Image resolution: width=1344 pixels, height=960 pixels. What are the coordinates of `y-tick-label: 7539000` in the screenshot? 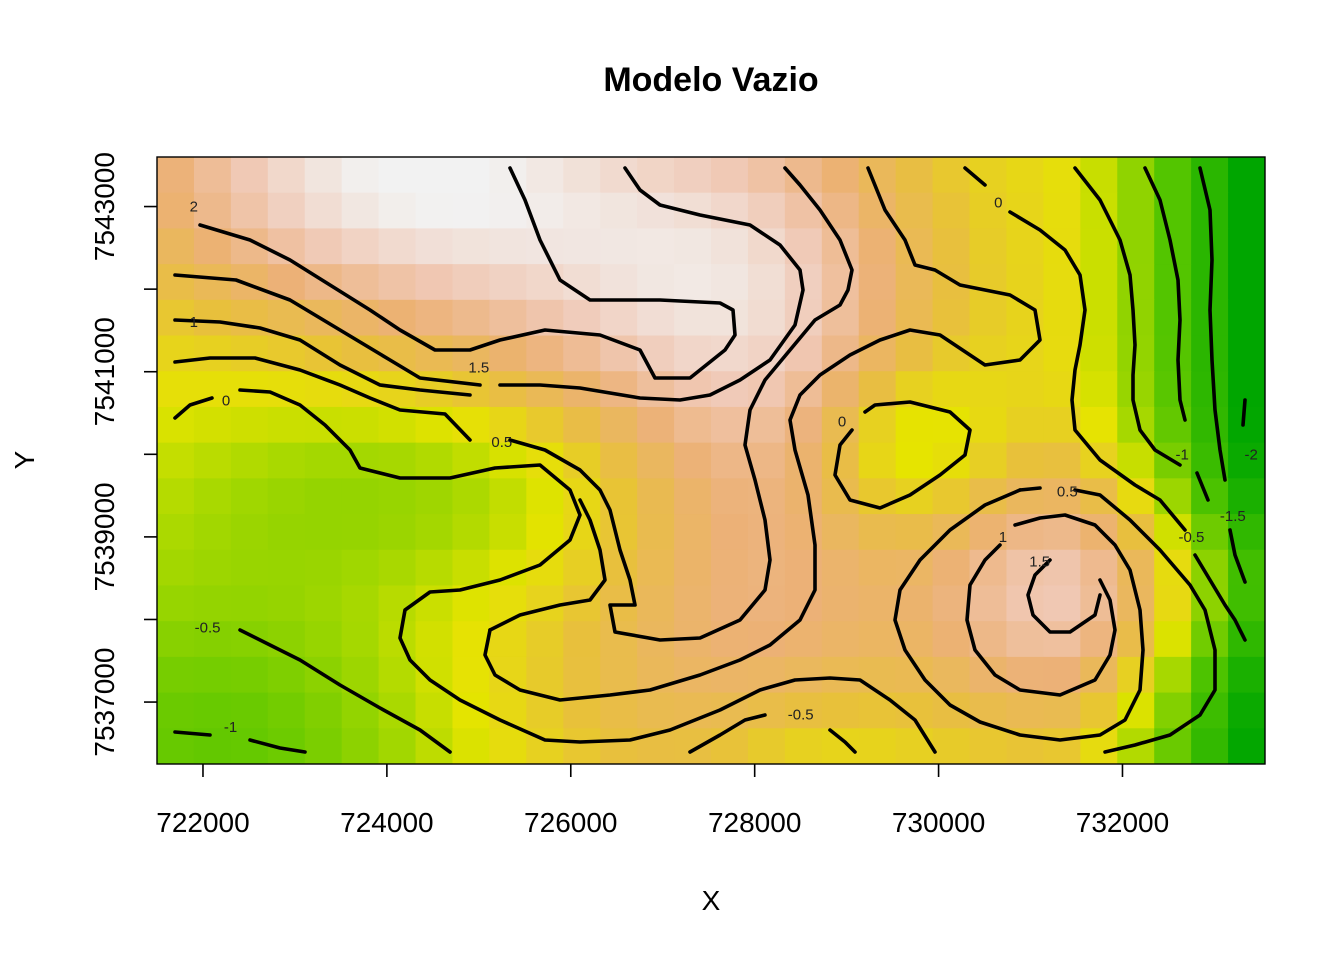 It's located at (104, 536).